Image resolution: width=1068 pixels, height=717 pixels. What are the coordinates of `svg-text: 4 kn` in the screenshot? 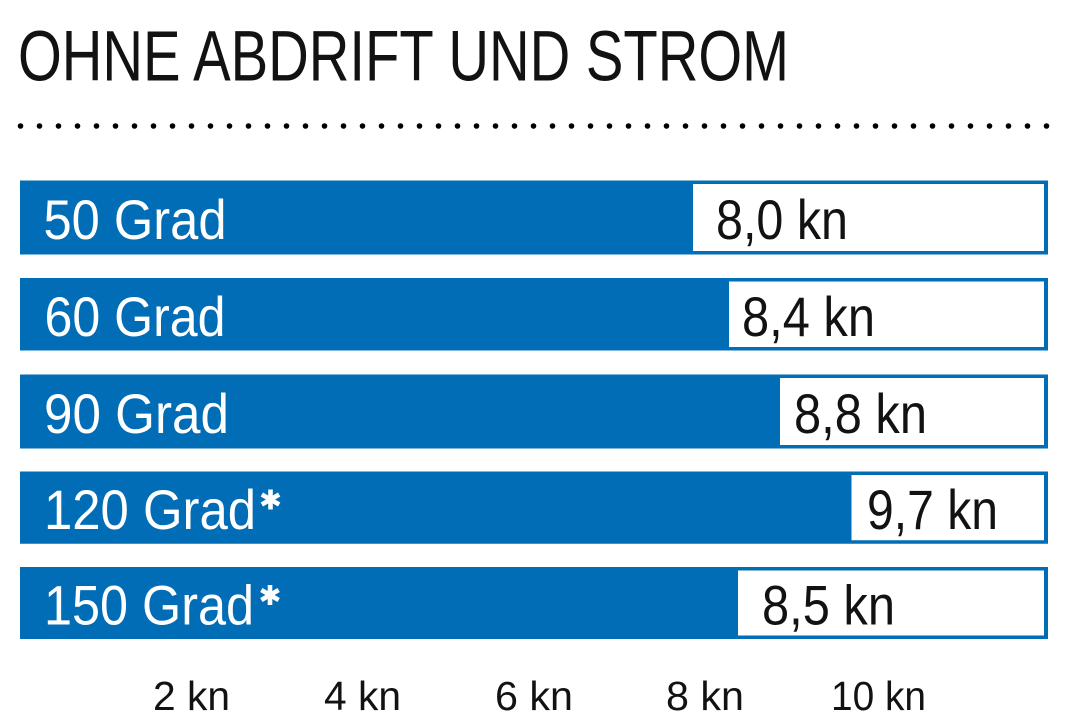 It's located at (362, 692).